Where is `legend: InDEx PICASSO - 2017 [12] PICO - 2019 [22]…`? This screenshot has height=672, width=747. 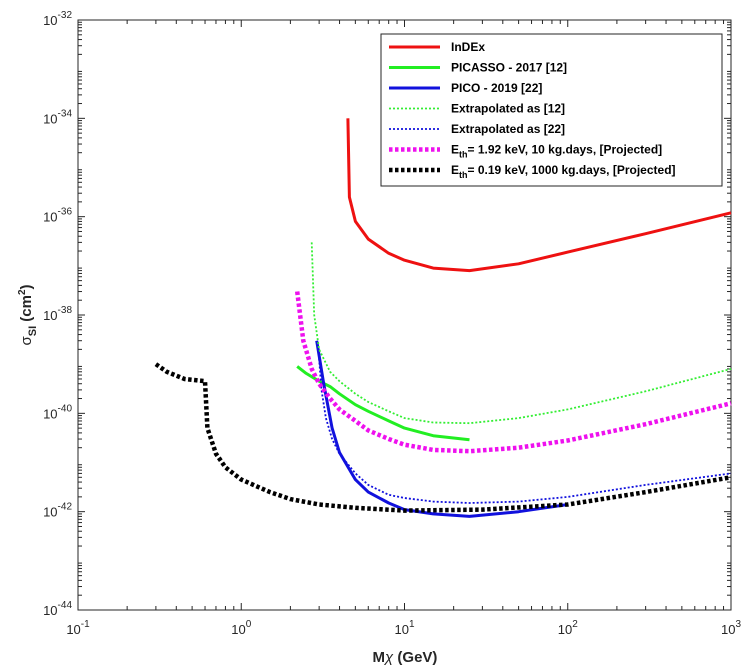
legend: InDEx PICASSO - 2017 [12] PICO - 2019 [22]… is located at coordinates (551, 110).